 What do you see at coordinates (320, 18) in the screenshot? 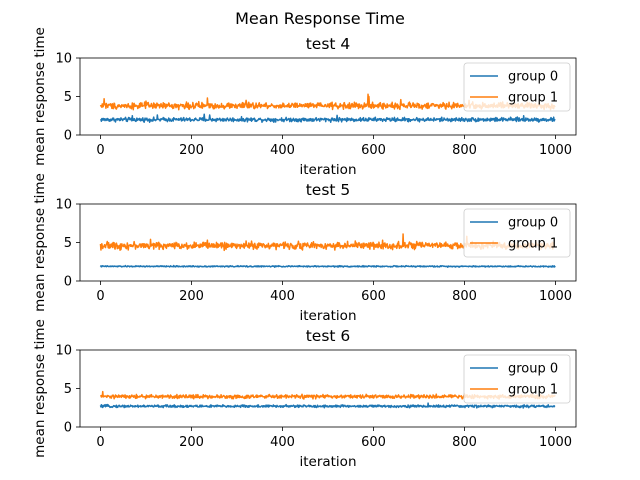
I see `figure-title: Mean Response Time` at bounding box center [320, 18].